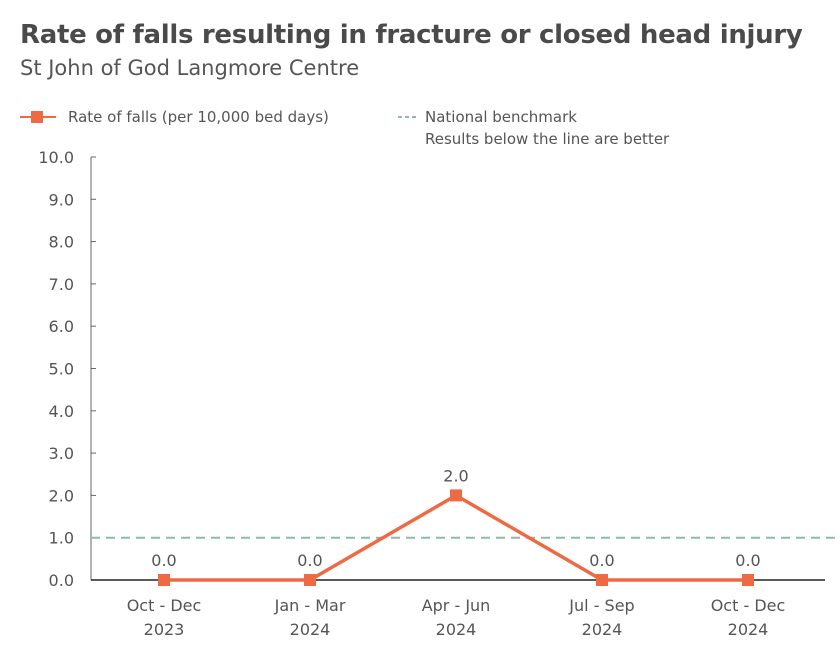  What do you see at coordinates (61, 580) in the screenshot?
I see `y-tick-label: 0.0` at bounding box center [61, 580].